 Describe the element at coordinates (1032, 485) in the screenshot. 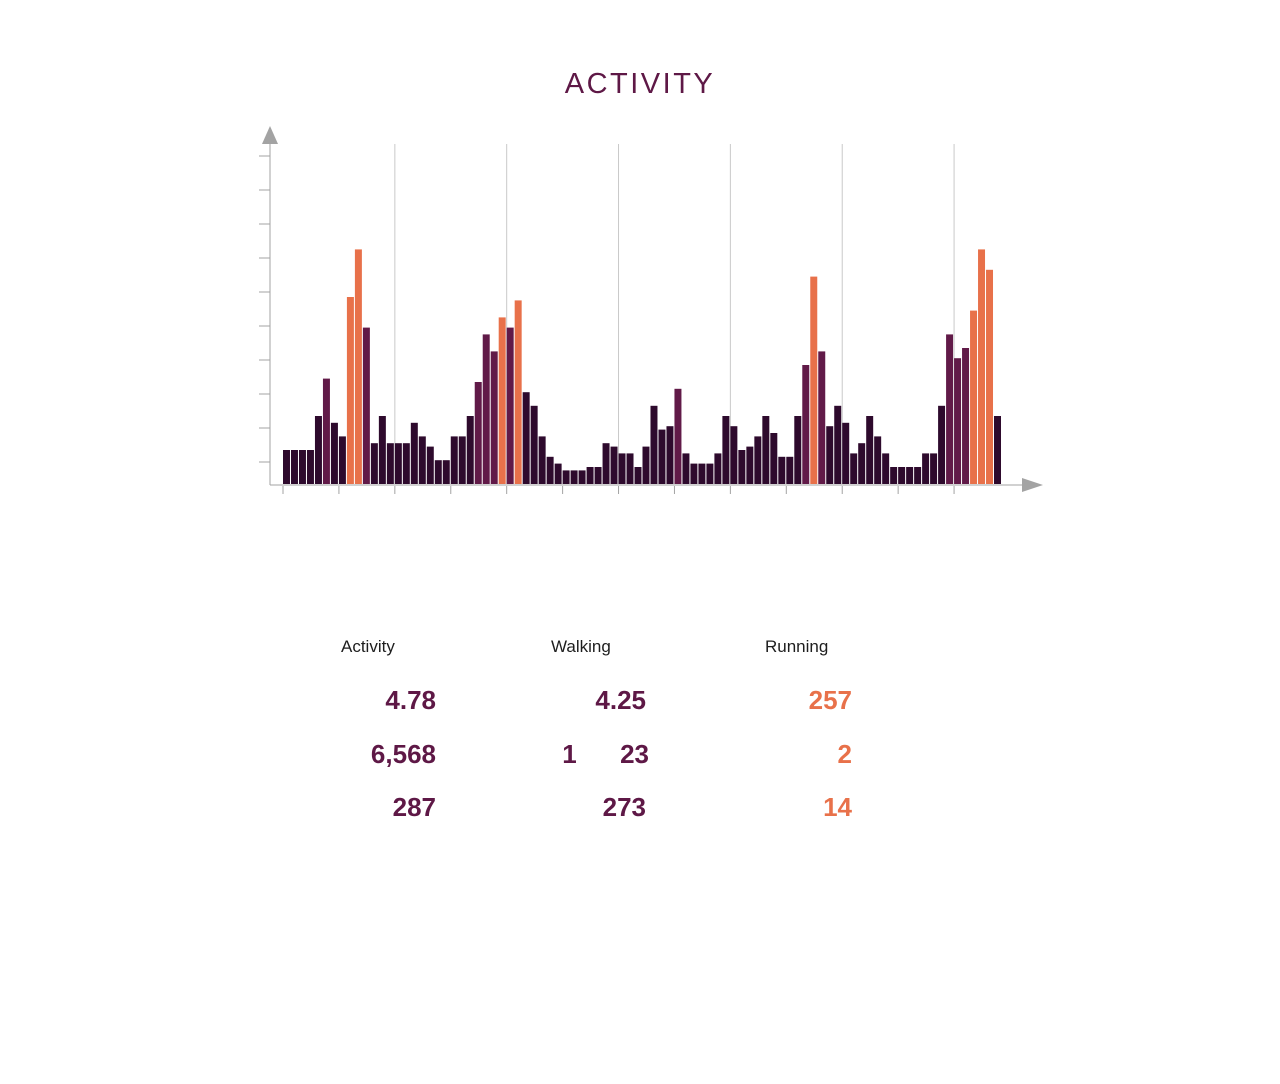

I see `x-axis-arrow-icon` at that location.